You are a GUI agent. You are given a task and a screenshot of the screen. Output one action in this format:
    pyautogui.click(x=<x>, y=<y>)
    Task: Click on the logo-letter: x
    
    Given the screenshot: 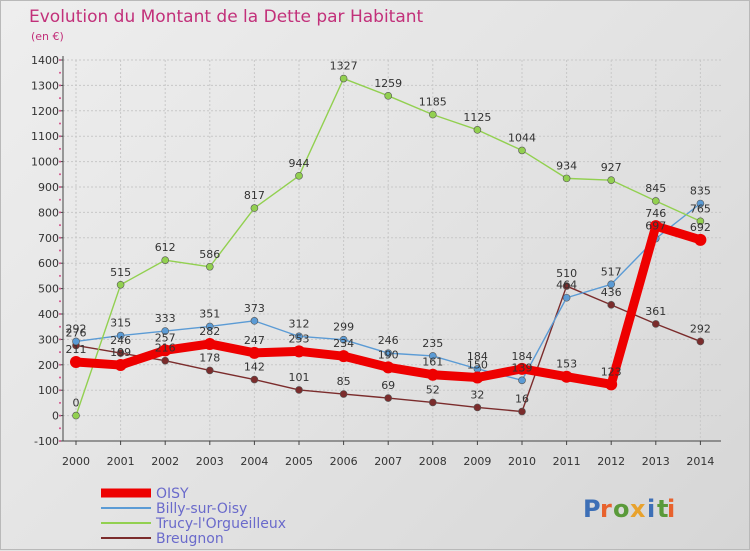 What is the action you would take?
    pyautogui.click(x=638, y=509)
    